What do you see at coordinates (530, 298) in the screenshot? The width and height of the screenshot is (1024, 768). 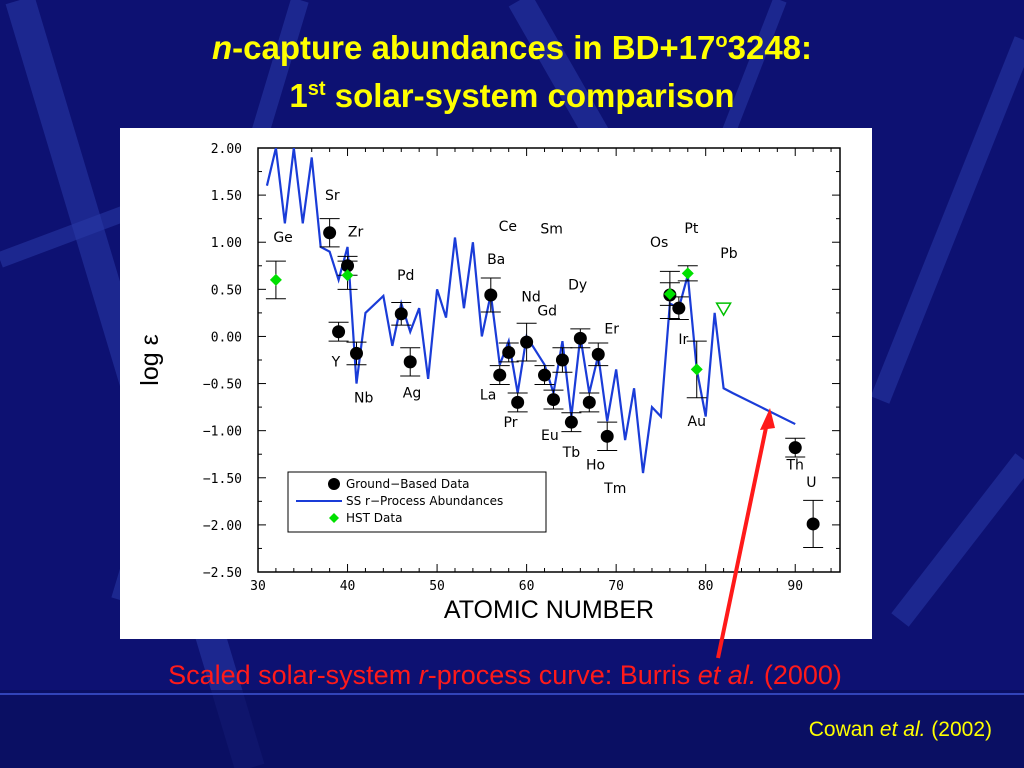 I see `element-label: Nd` at bounding box center [530, 298].